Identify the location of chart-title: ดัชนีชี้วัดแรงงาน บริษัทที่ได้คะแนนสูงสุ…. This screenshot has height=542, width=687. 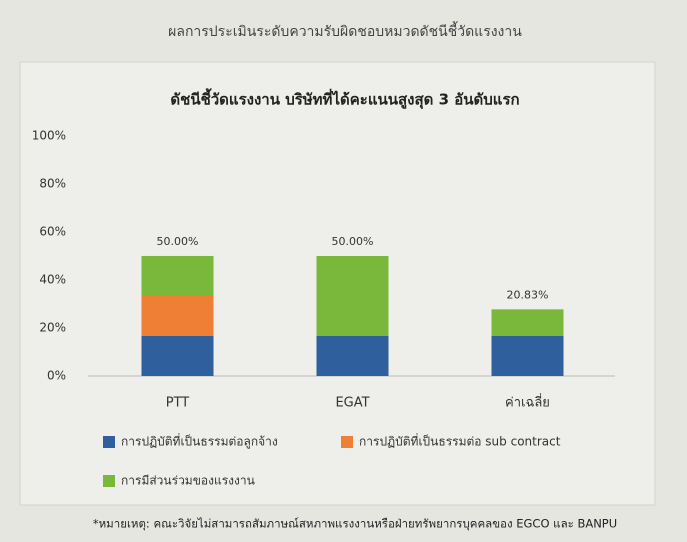
(344, 99).